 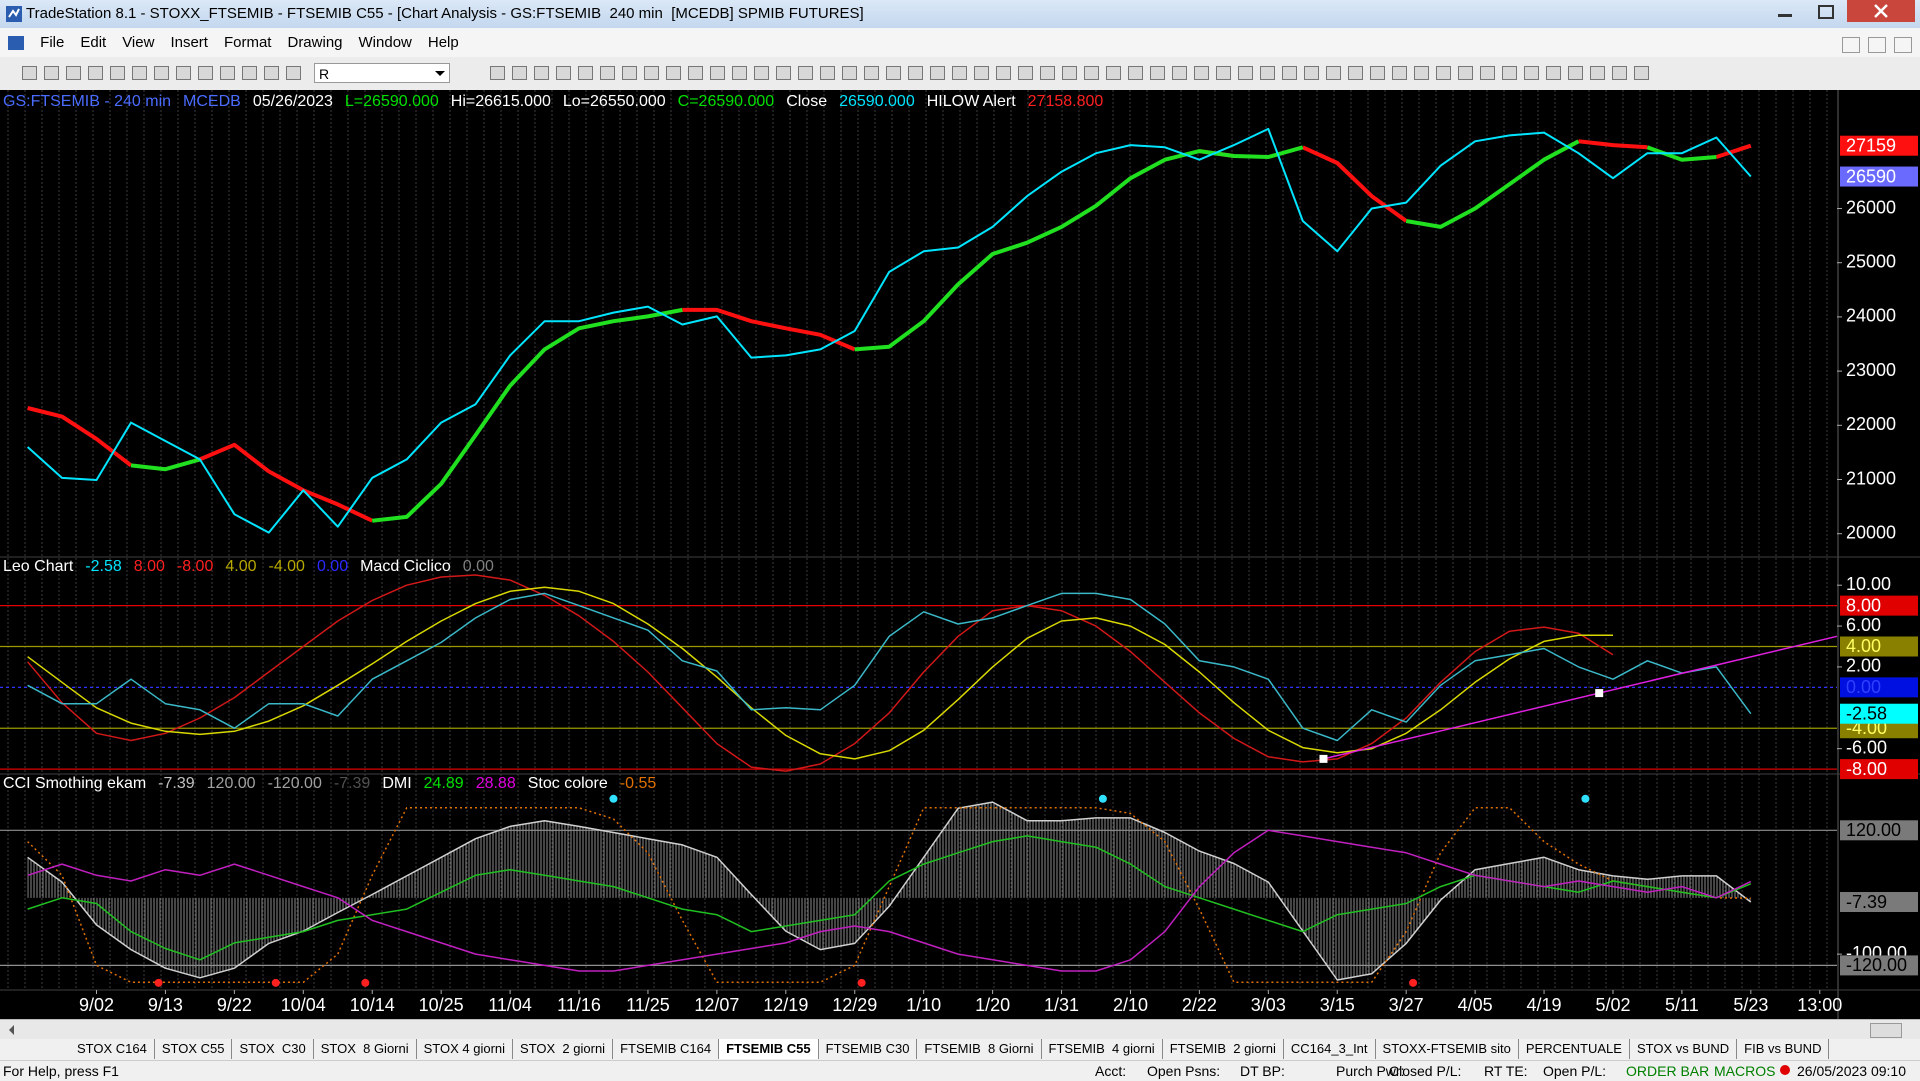 I want to click on tab: FTSEMIB C164, so click(x=666, y=1049).